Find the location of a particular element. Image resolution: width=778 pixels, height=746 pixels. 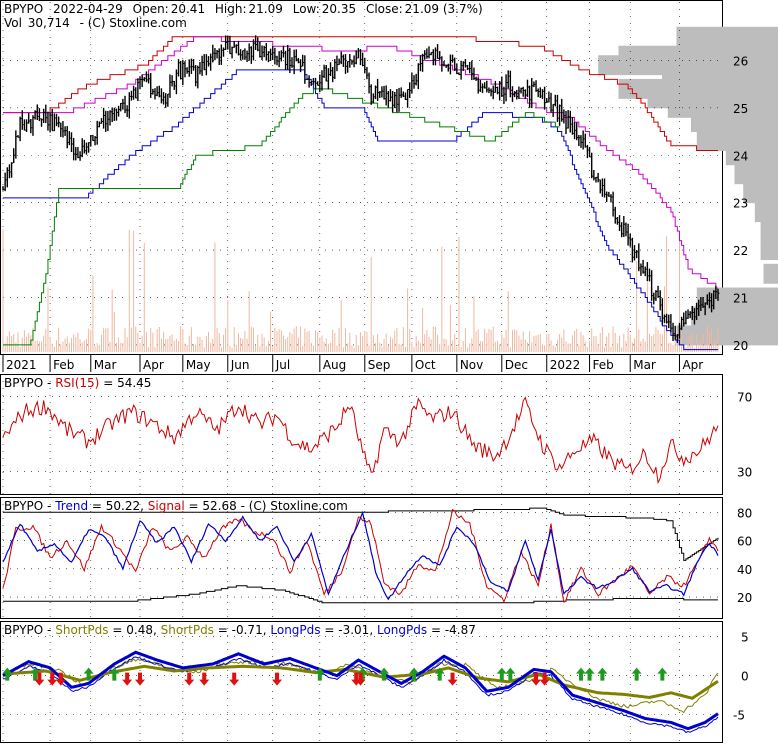

signal-line is located at coordinates (360, 556).